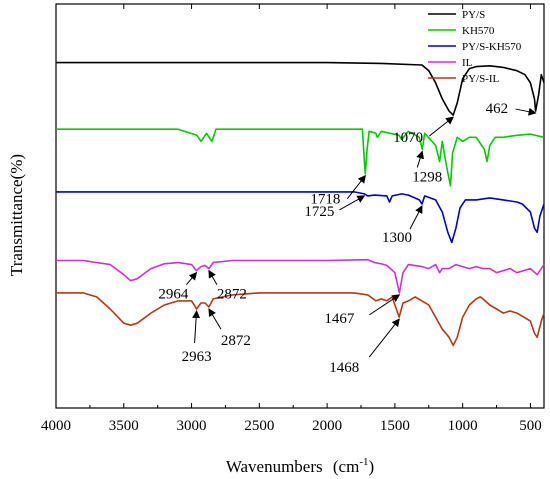  I want to click on series-line-py-s-il, so click(300, 319).